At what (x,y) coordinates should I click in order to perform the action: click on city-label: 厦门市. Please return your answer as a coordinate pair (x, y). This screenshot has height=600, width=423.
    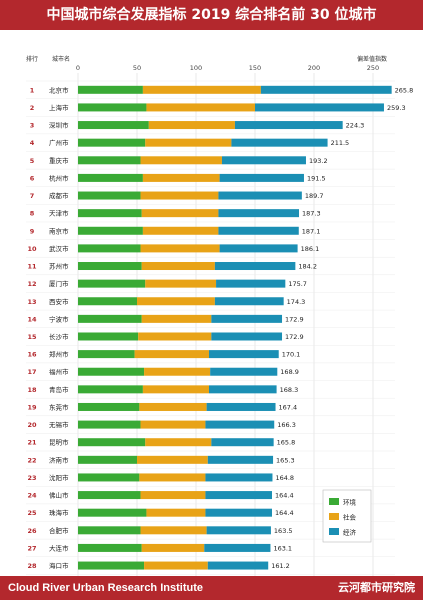
    Looking at the image, I should click on (59, 283).